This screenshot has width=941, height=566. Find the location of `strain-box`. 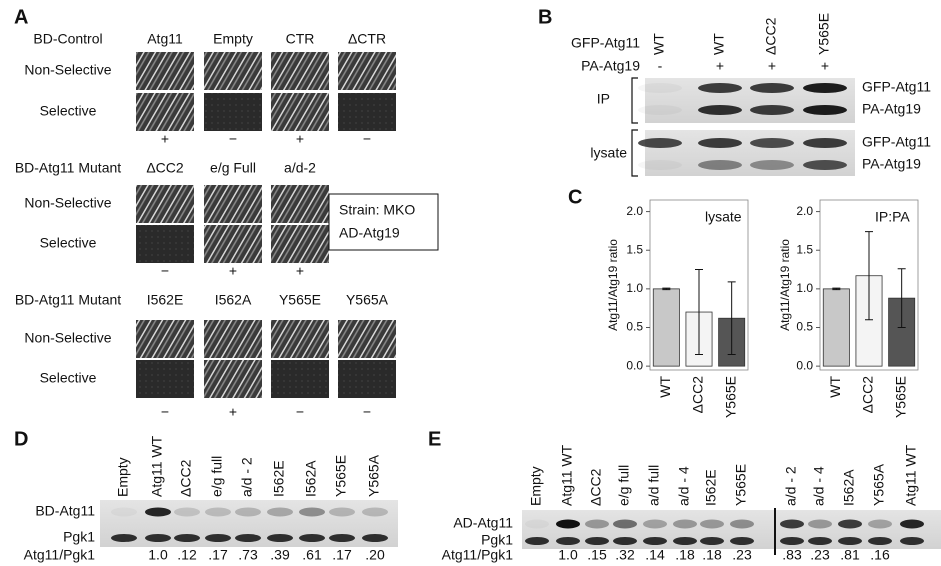

strain-box is located at coordinates (383, 222).